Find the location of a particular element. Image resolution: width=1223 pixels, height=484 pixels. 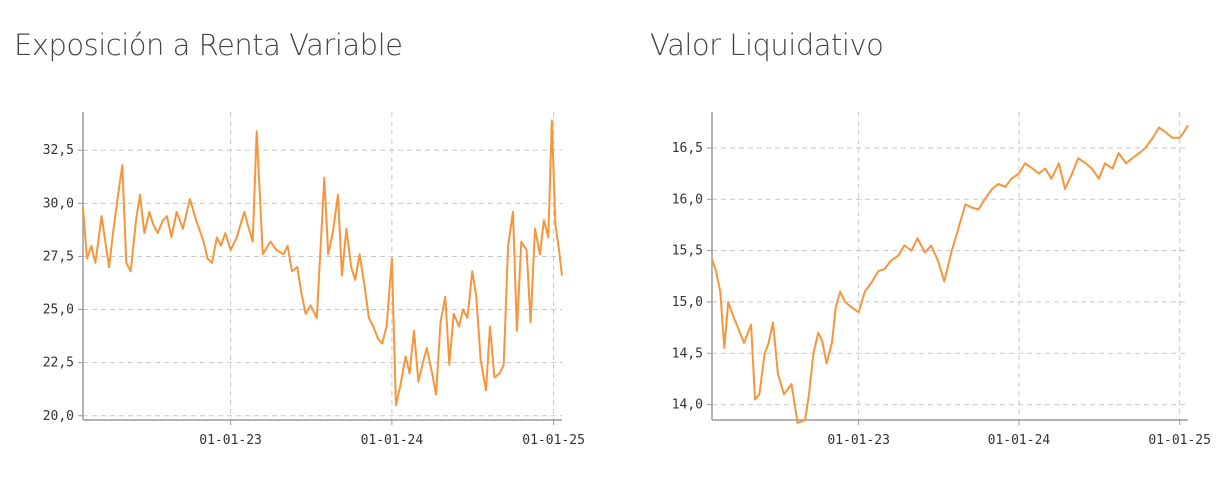

exposicion-y-tick-label: 32,5 is located at coordinates (58, 150).